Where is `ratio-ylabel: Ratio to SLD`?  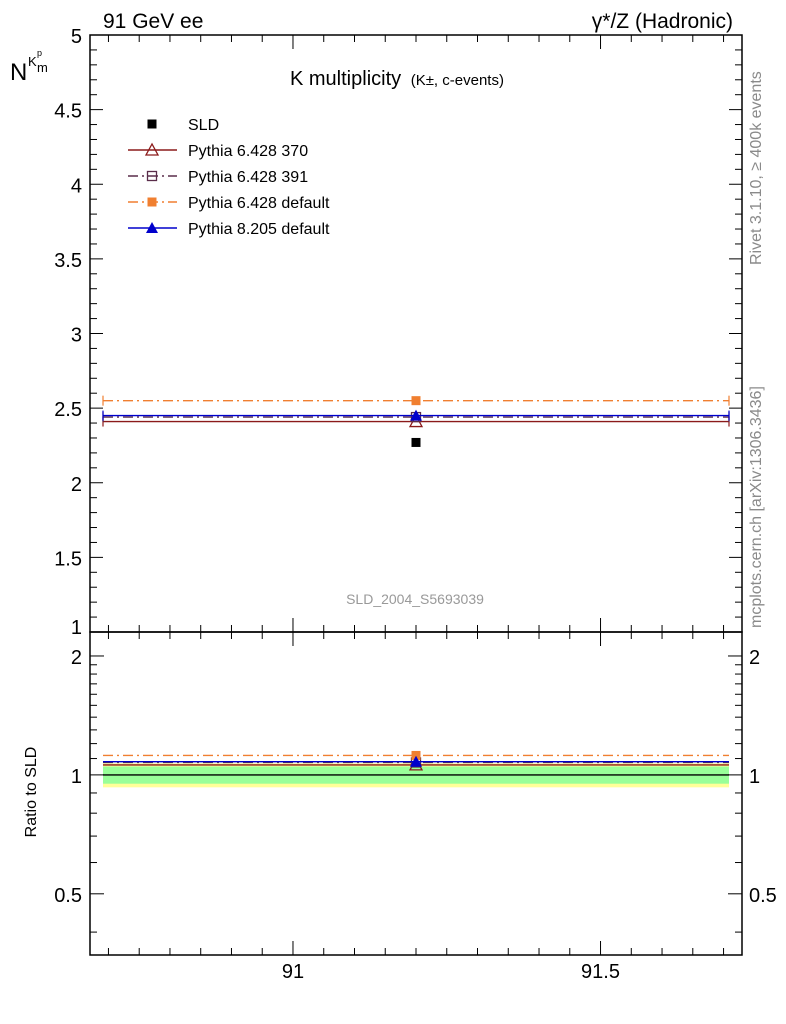
ratio-ylabel: Ratio to SLD is located at coordinates (31, 792).